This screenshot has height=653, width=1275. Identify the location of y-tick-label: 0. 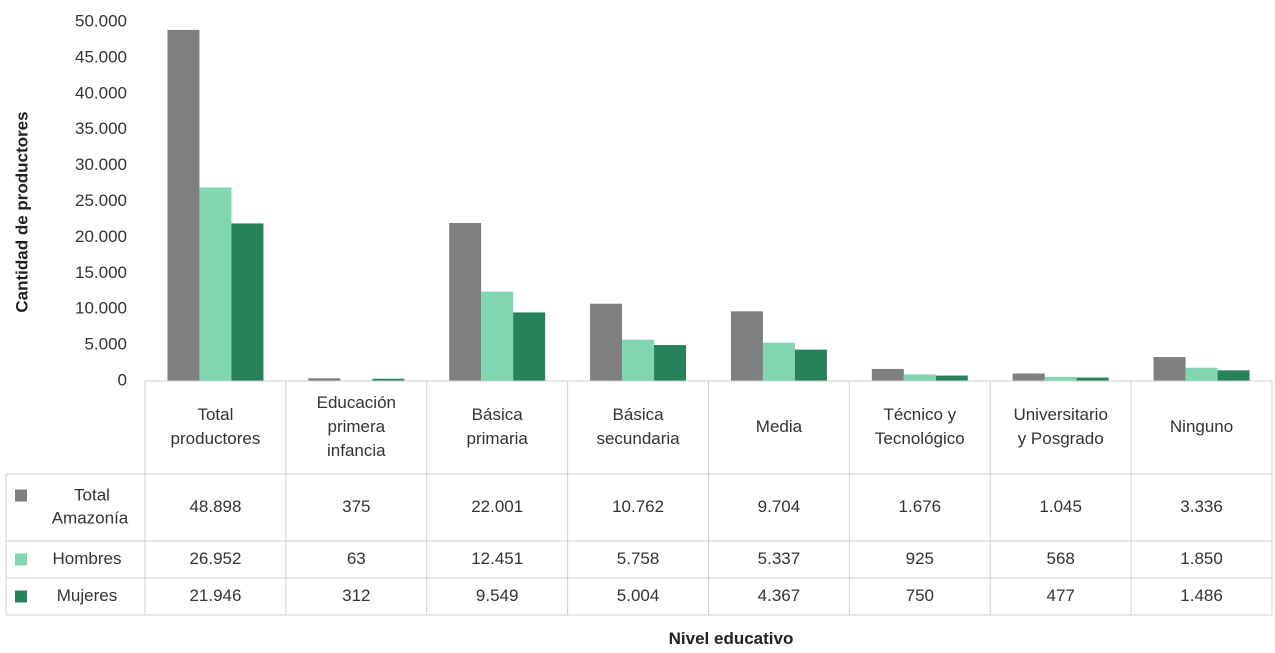
(122, 379).